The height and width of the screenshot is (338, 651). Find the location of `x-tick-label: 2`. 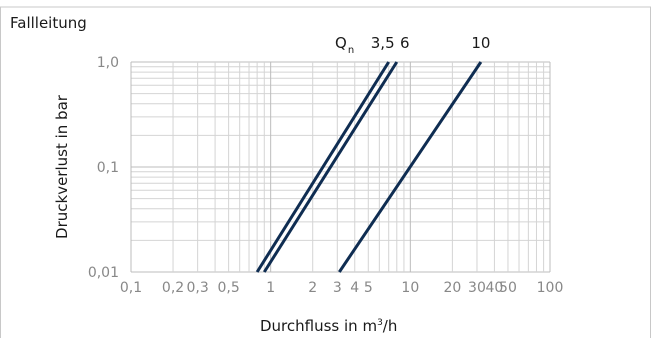

x-tick-label: 2 is located at coordinates (312, 288).